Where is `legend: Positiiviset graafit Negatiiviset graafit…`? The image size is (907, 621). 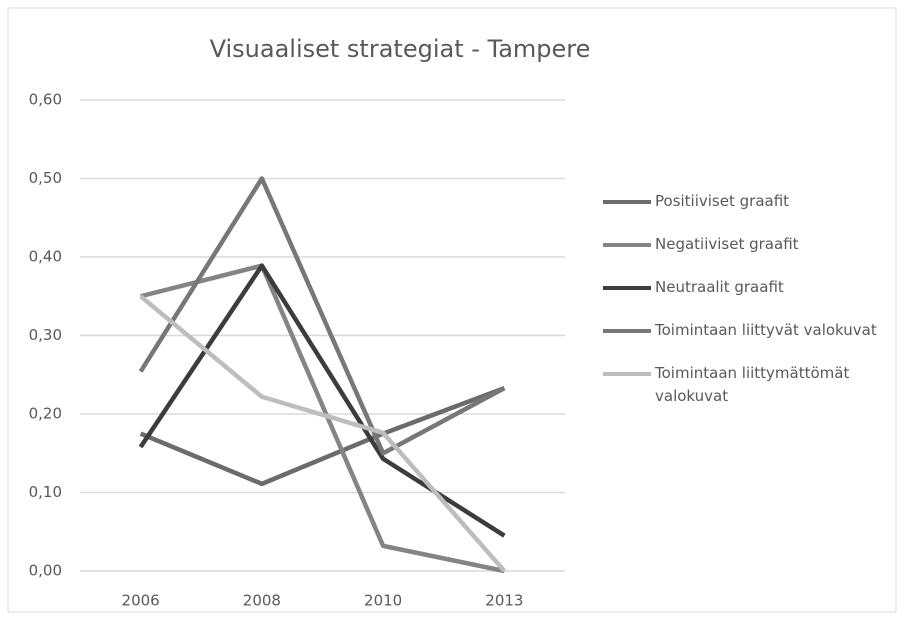
legend: Positiiviset graafit Negatiiviset graafit… is located at coordinates (753, 309).